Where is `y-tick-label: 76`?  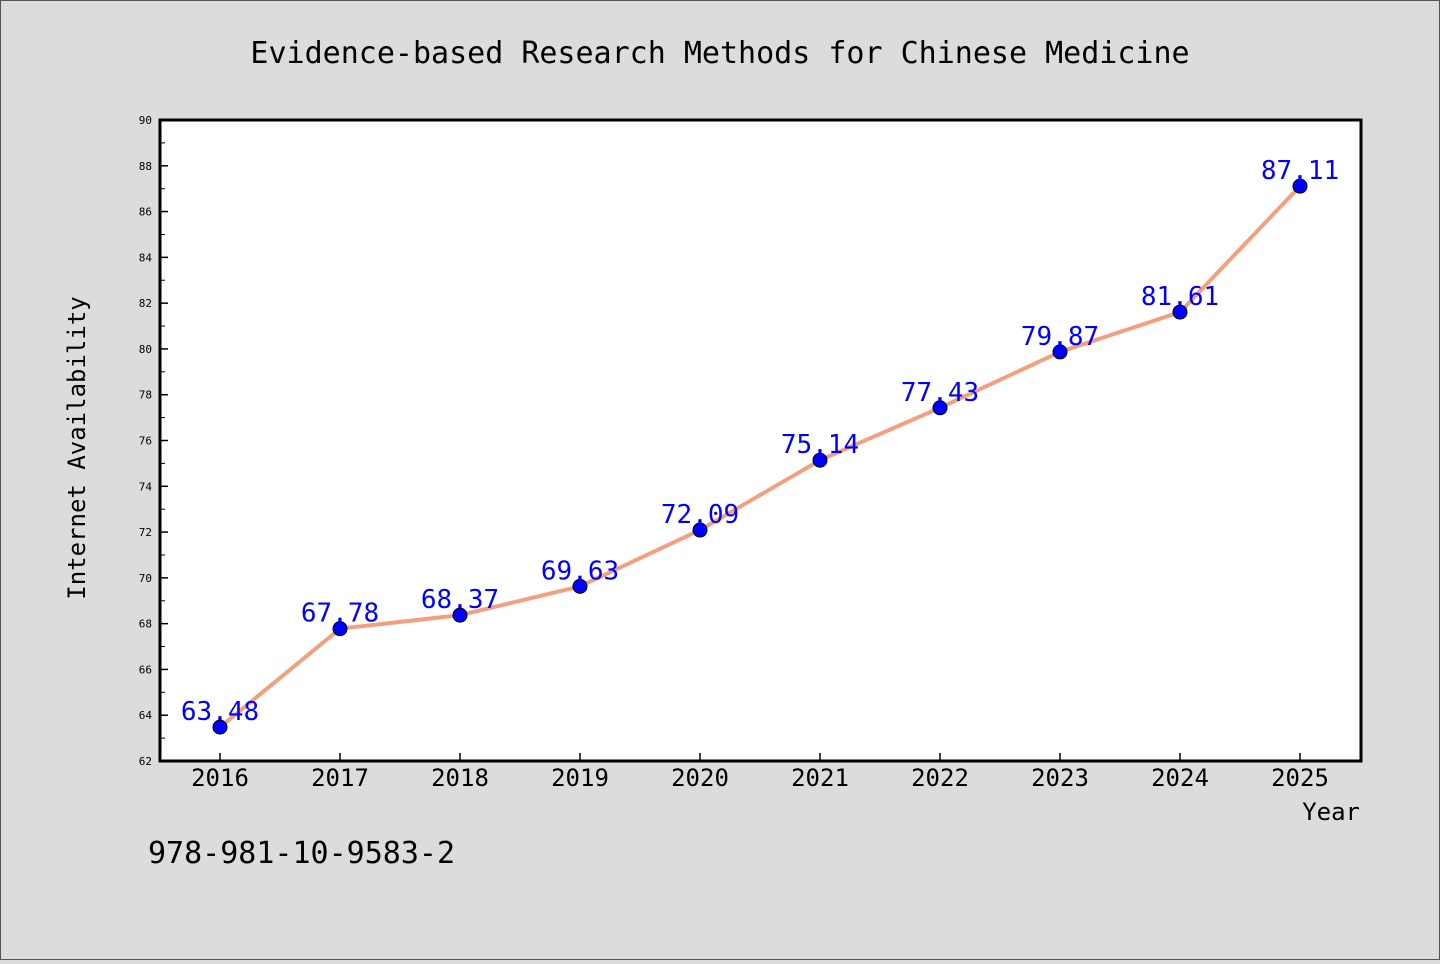
y-tick-label: 76 is located at coordinates (145, 441).